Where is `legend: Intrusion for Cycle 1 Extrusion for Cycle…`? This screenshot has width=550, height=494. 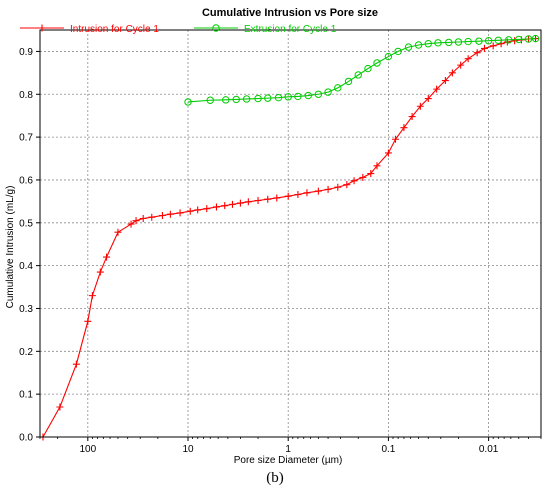 legend: Intrusion for Cycle 1 Extrusion for Cycle… is located at coordinates (178, 29).